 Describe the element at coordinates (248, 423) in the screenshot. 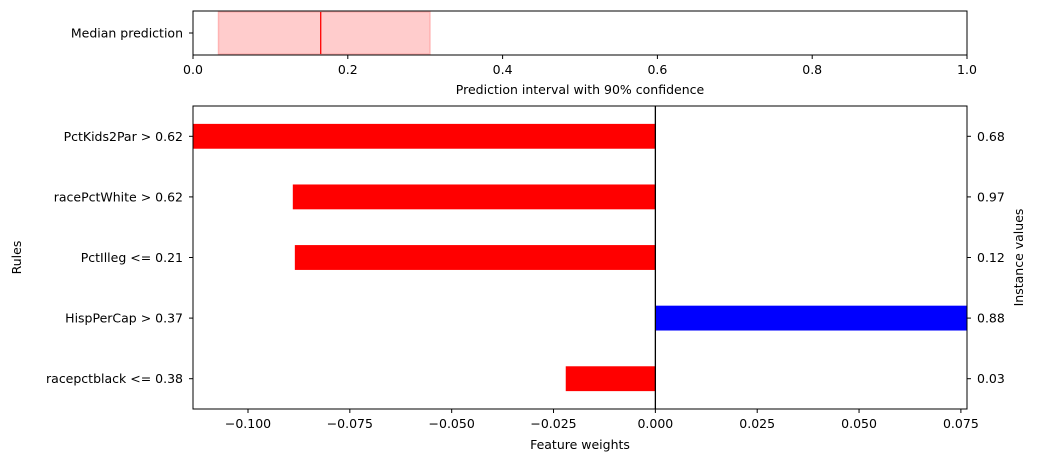

I see `bottom-x-tick-label: −0.100` at that location.